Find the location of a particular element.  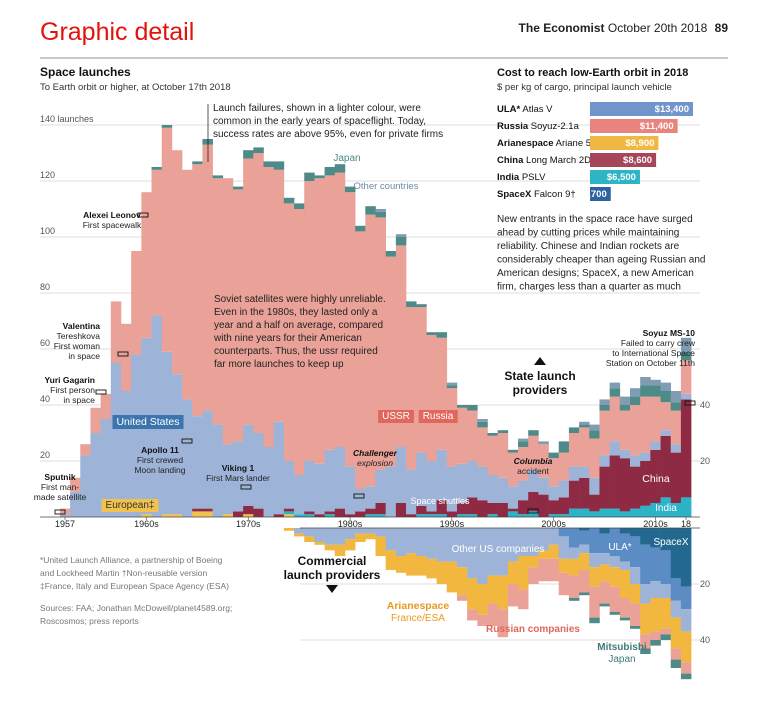

event-text: accident is located at coordinates (533, 471).